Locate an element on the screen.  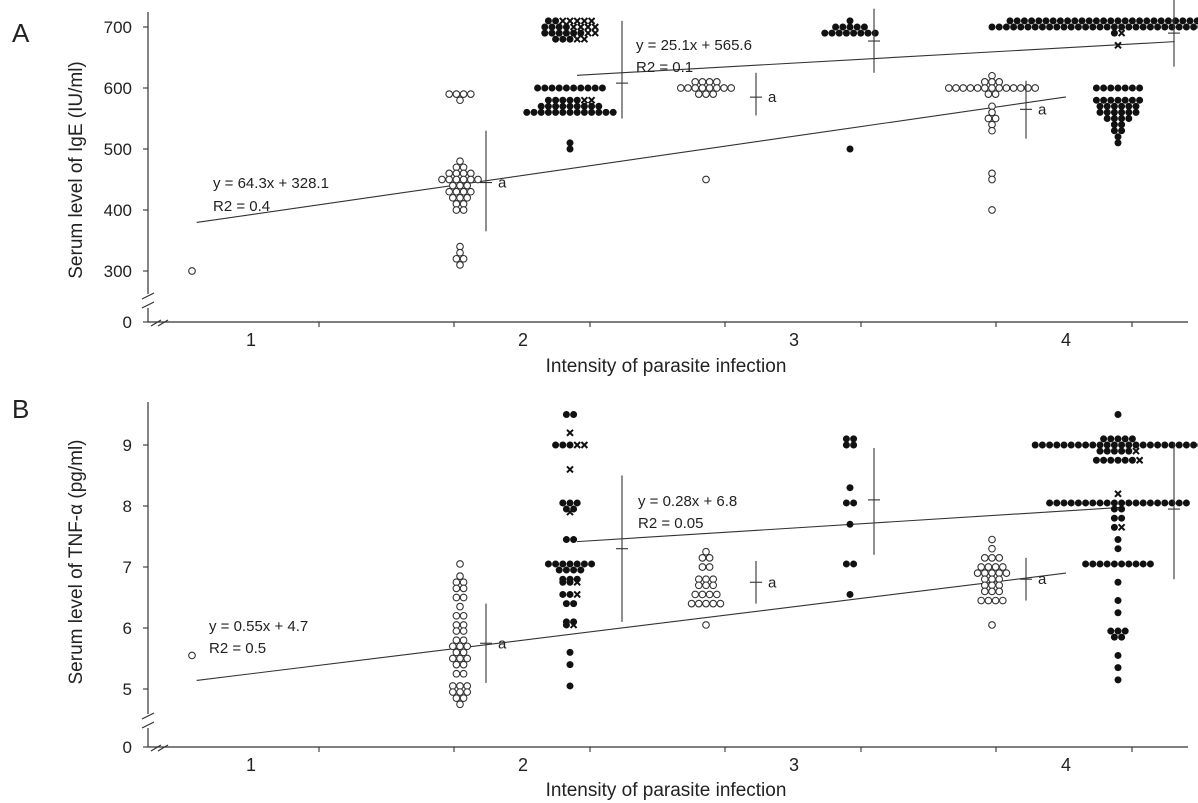
panel-b-significance-label: a is located at coordinates (1042, 579).